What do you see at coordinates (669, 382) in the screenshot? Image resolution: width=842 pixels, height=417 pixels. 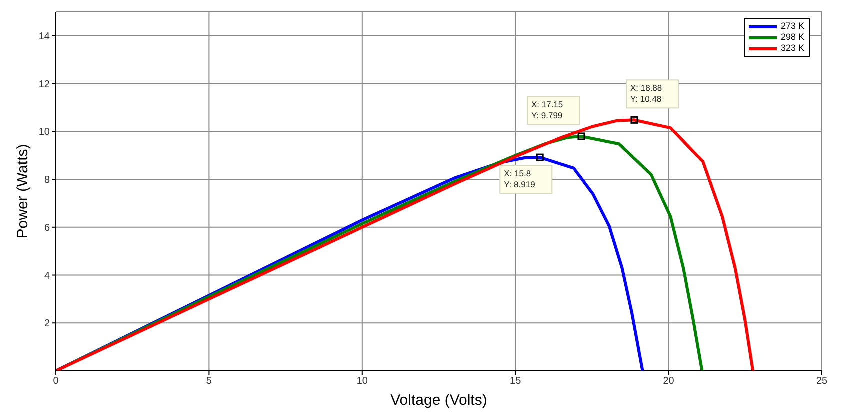 I see `x-tick-label: 20` at bounding box center [669, 382].